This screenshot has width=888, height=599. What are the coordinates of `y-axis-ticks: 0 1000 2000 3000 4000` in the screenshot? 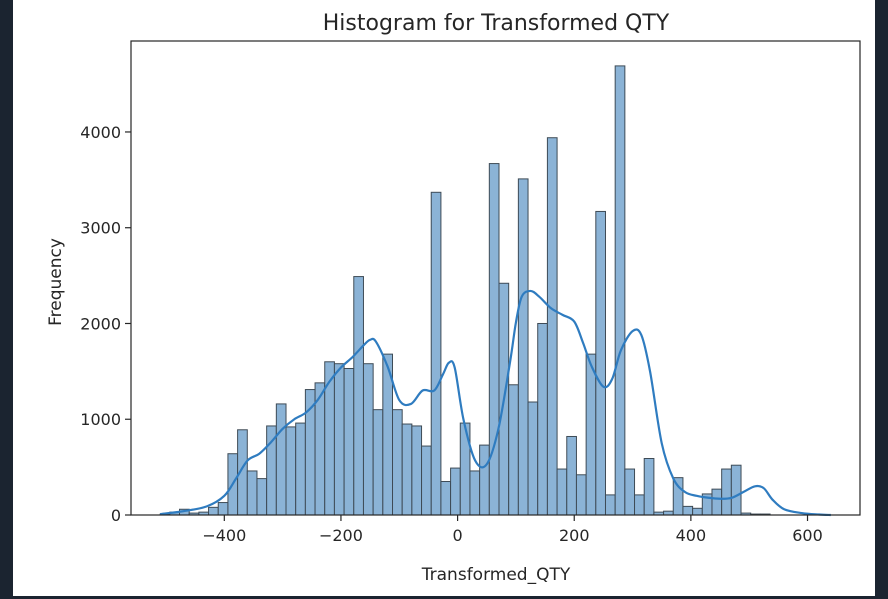 It's located at (105, 324).